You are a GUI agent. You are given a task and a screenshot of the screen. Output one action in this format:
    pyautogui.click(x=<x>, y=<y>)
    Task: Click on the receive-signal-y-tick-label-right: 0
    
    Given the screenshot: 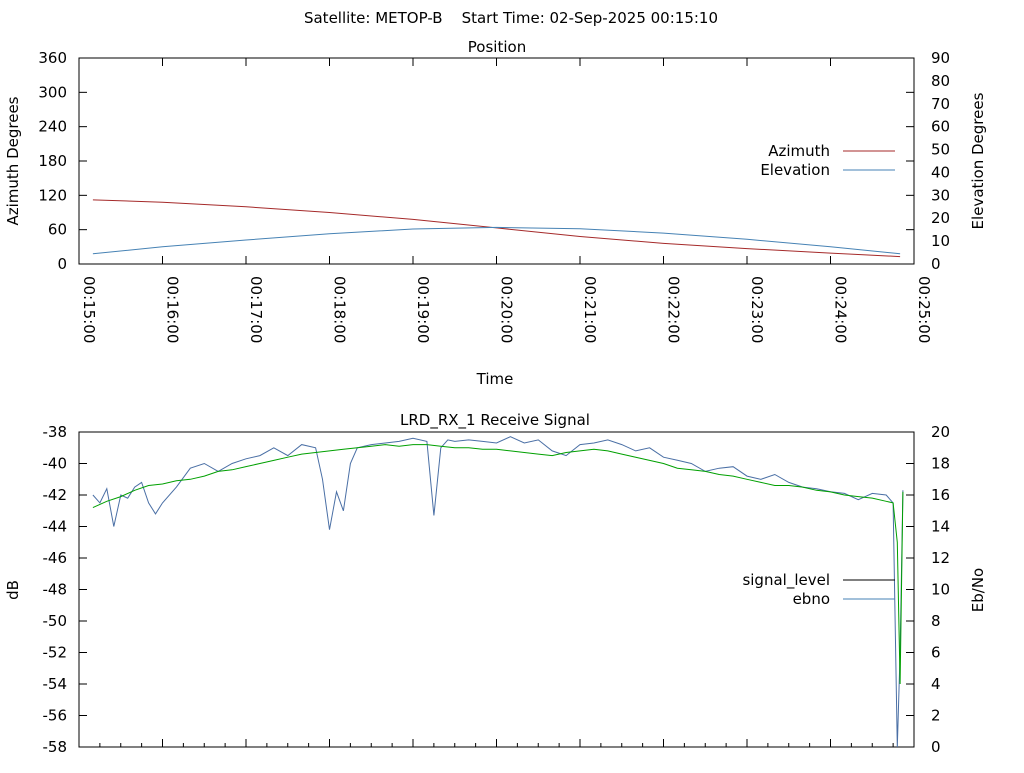 What is the action you would take?
    pyautogui.click(x=936, y=747)
    